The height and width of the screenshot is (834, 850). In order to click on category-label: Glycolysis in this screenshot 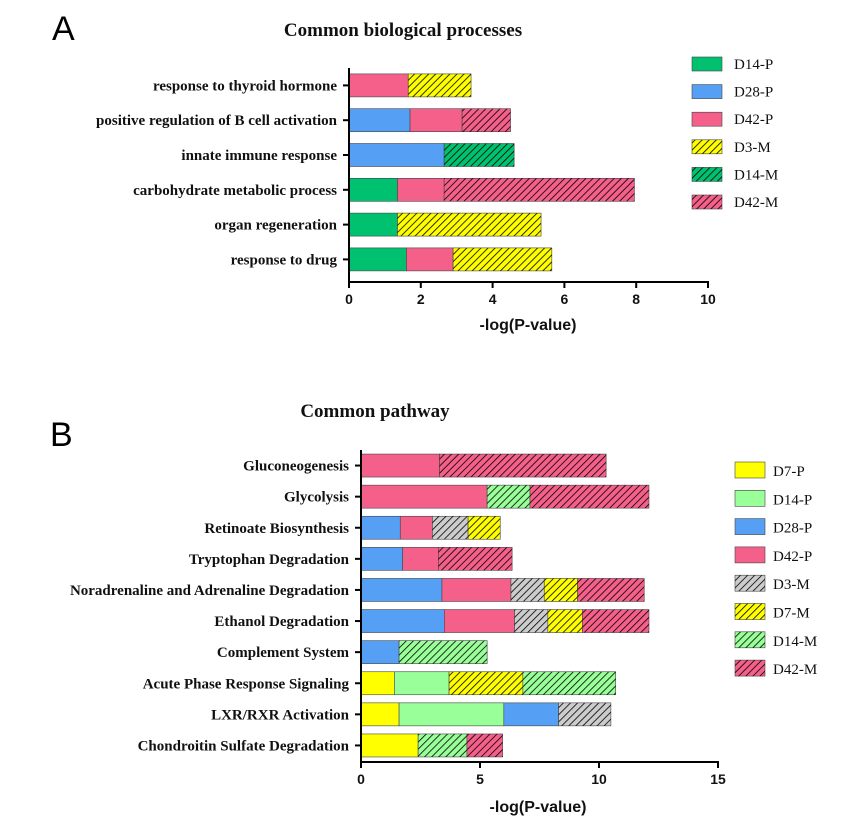, I will do `click(316, 498)`.